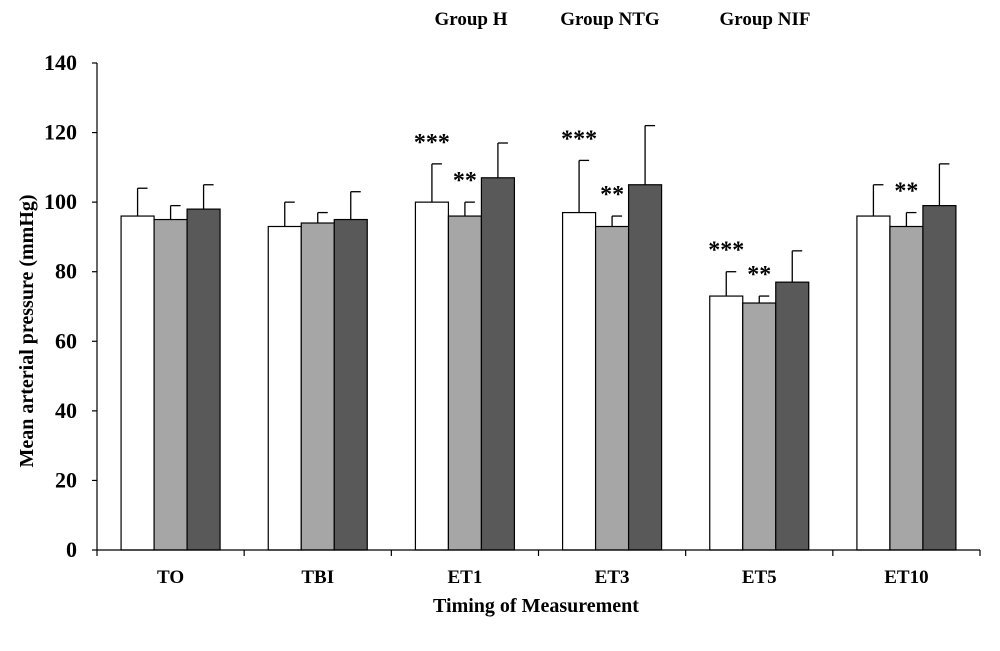  I want to click on y-tick-label: 120, so click(60, 132).